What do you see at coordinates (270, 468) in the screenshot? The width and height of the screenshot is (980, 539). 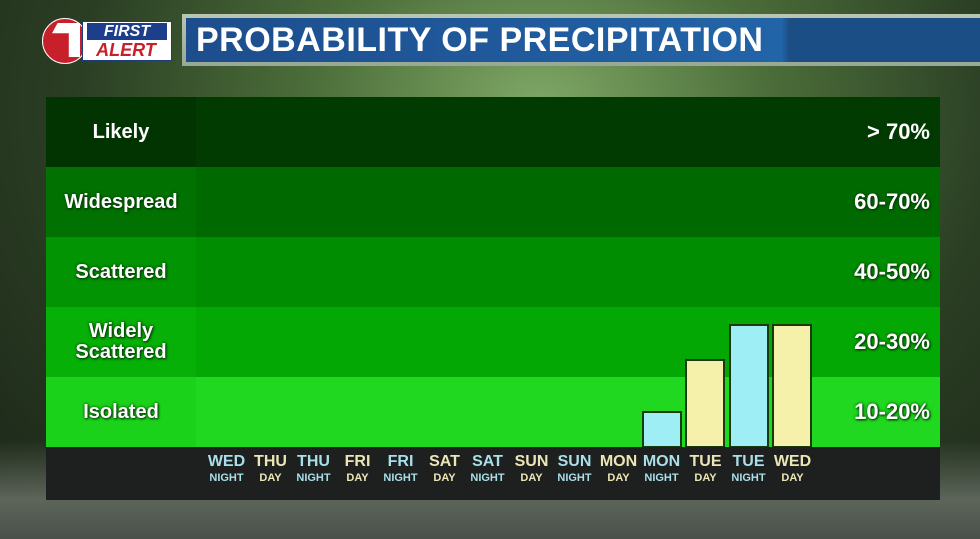 I see `x-tick: THU DAY` at bounding box center [270, 468].